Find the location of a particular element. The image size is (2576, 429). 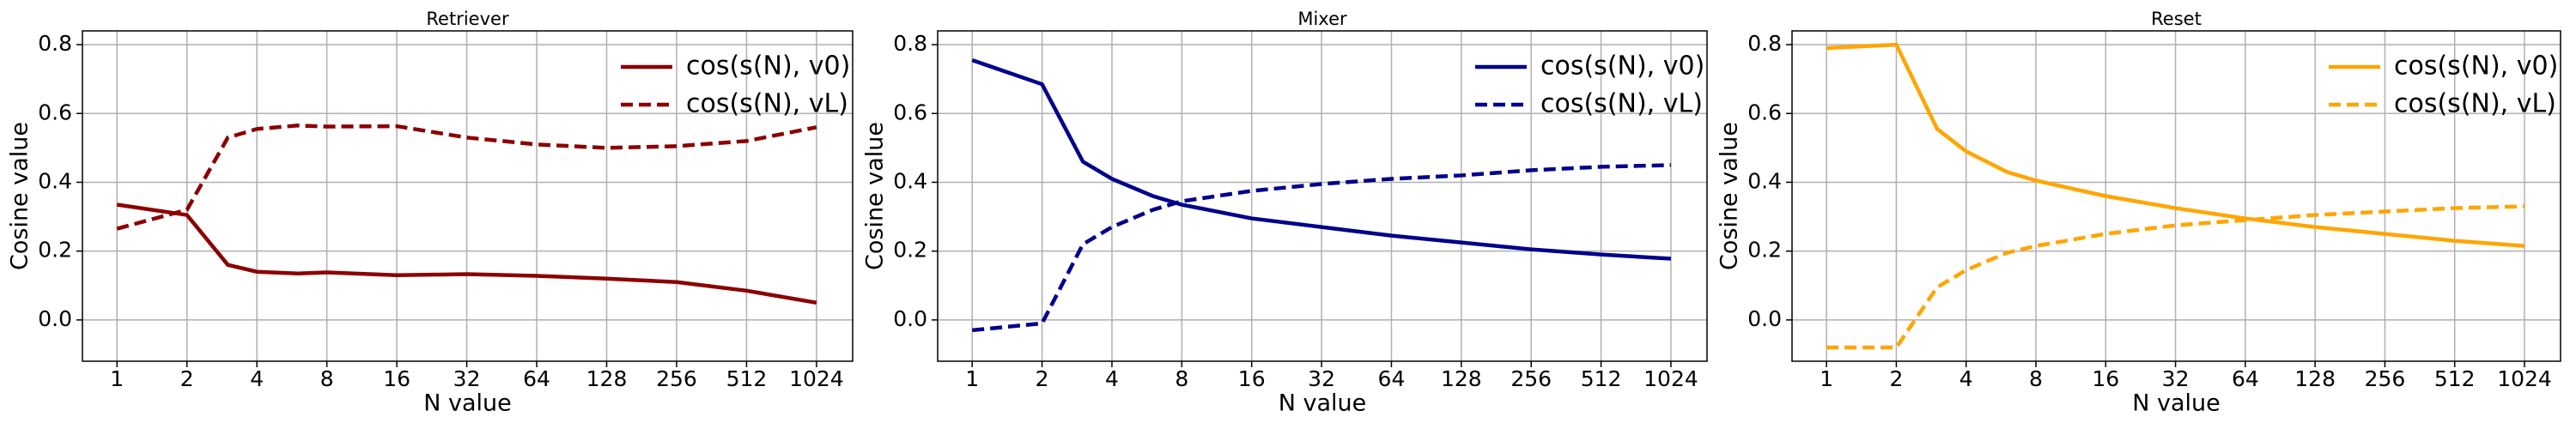

chart-title: Reset is located at coordinates (2177, 19).